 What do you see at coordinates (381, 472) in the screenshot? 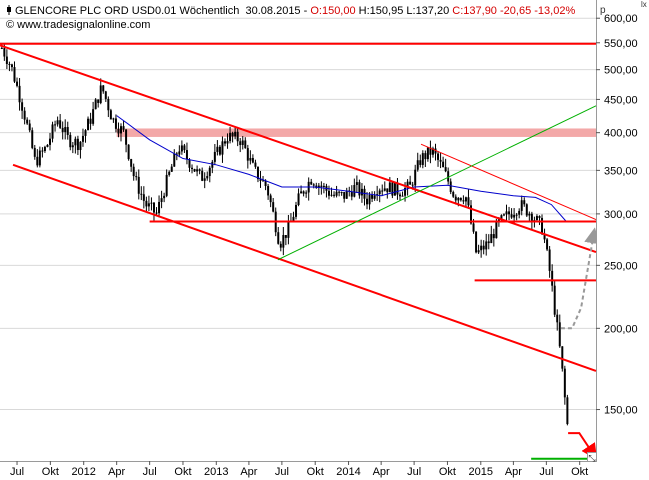
I see `x-tick-label: Apr` at bounding box center [381, 472].